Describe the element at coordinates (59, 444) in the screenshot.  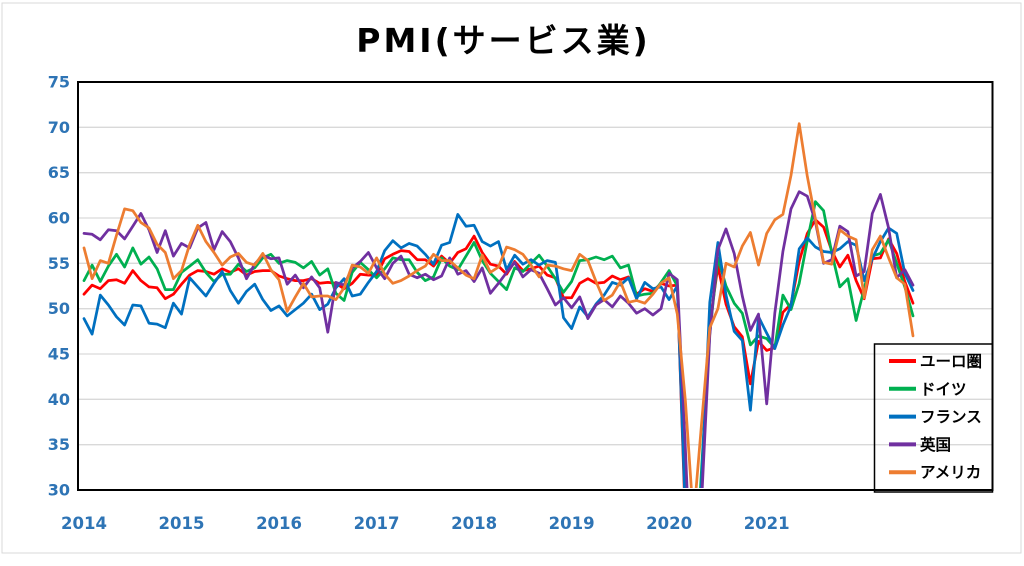
I see `y-tick-label: 35` at that location.